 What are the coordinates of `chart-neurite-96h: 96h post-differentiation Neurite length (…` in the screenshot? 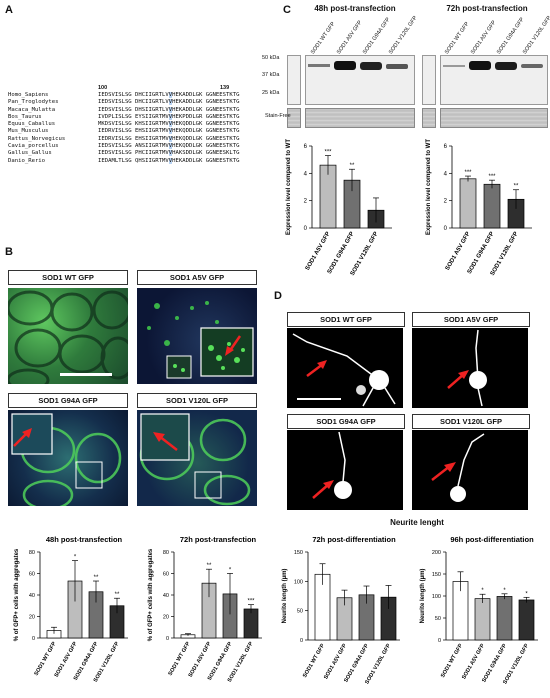 It's located at (479, 610).